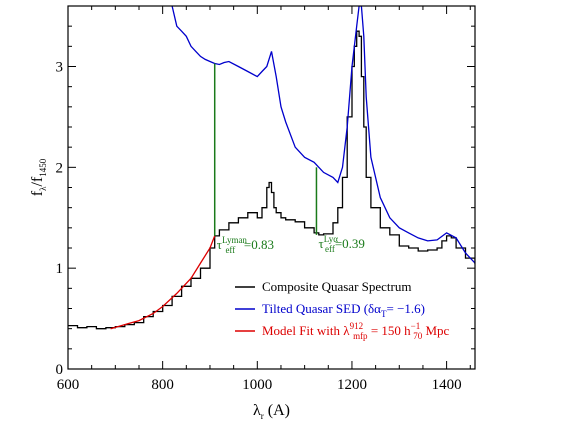  Describe the element at coordinates (60, 68) in the screenshot. I see `y-tick-label-3: 3` at that location.